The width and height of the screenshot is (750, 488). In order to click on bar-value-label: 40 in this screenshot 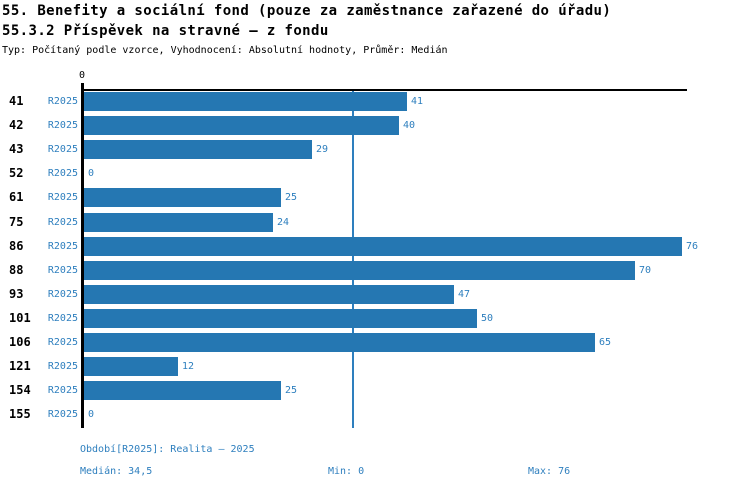, I will do `click(409, 125)`.